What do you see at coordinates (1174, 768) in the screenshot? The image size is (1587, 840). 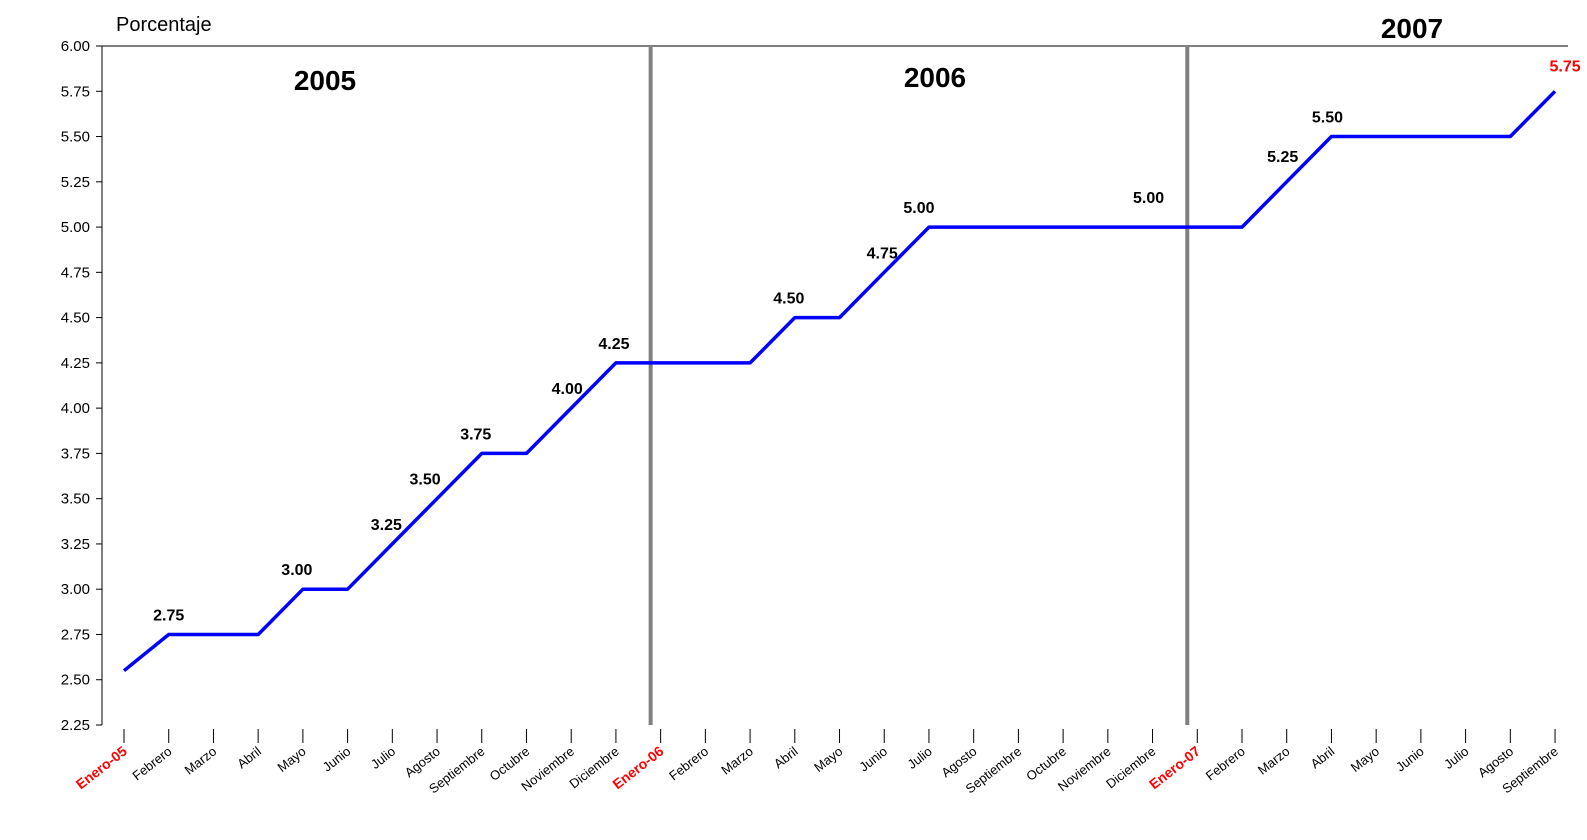 I see `x-tick-label: Enero-07` at bounding box center [1174, 768].